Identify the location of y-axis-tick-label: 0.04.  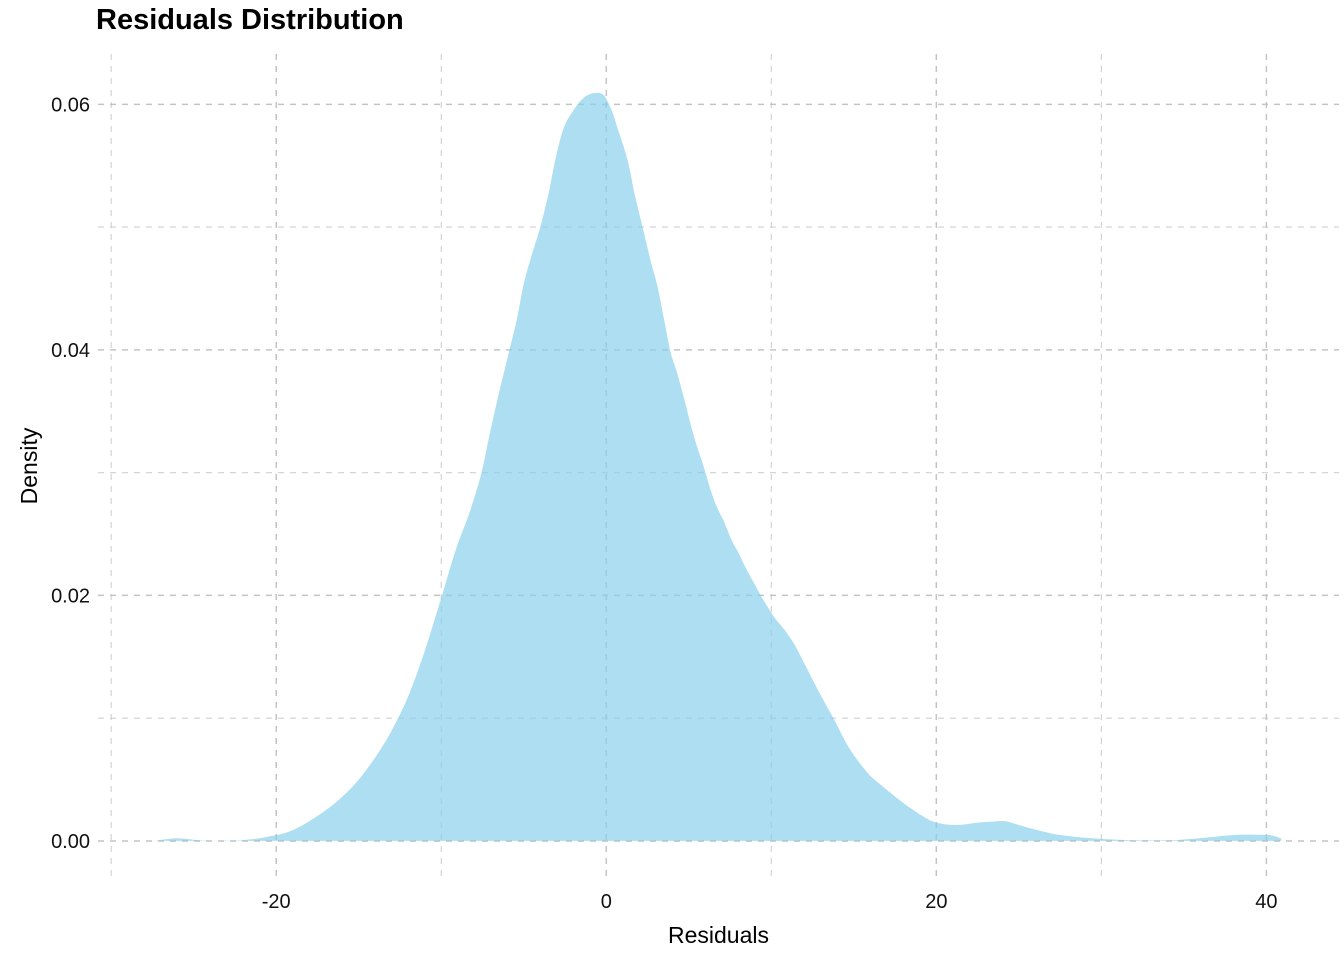
(70, 351).